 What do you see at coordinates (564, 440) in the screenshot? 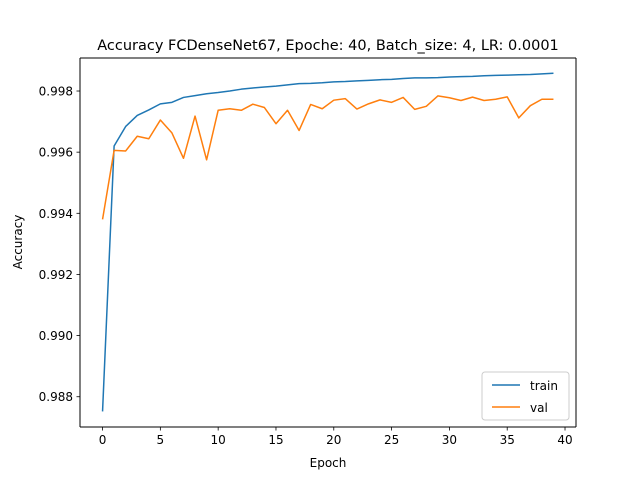
I see `x-tick-label: 40` at bounding box center [564, 440].